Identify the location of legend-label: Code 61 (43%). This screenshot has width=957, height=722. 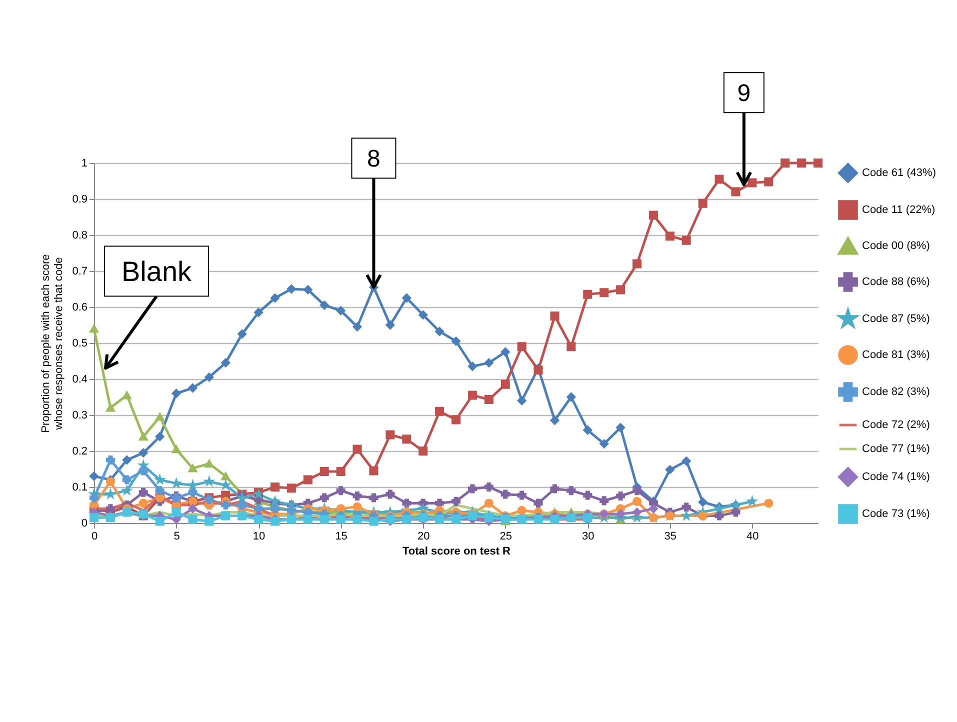
(899, 173).